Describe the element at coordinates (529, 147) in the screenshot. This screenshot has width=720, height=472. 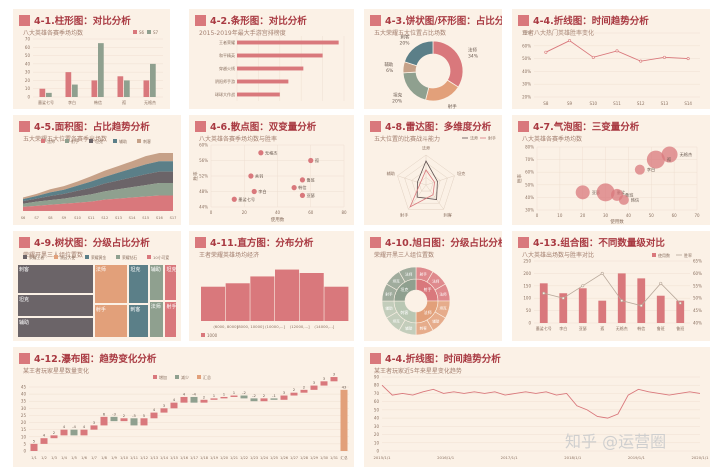
I see `y-tick-label: 80%` at that location.